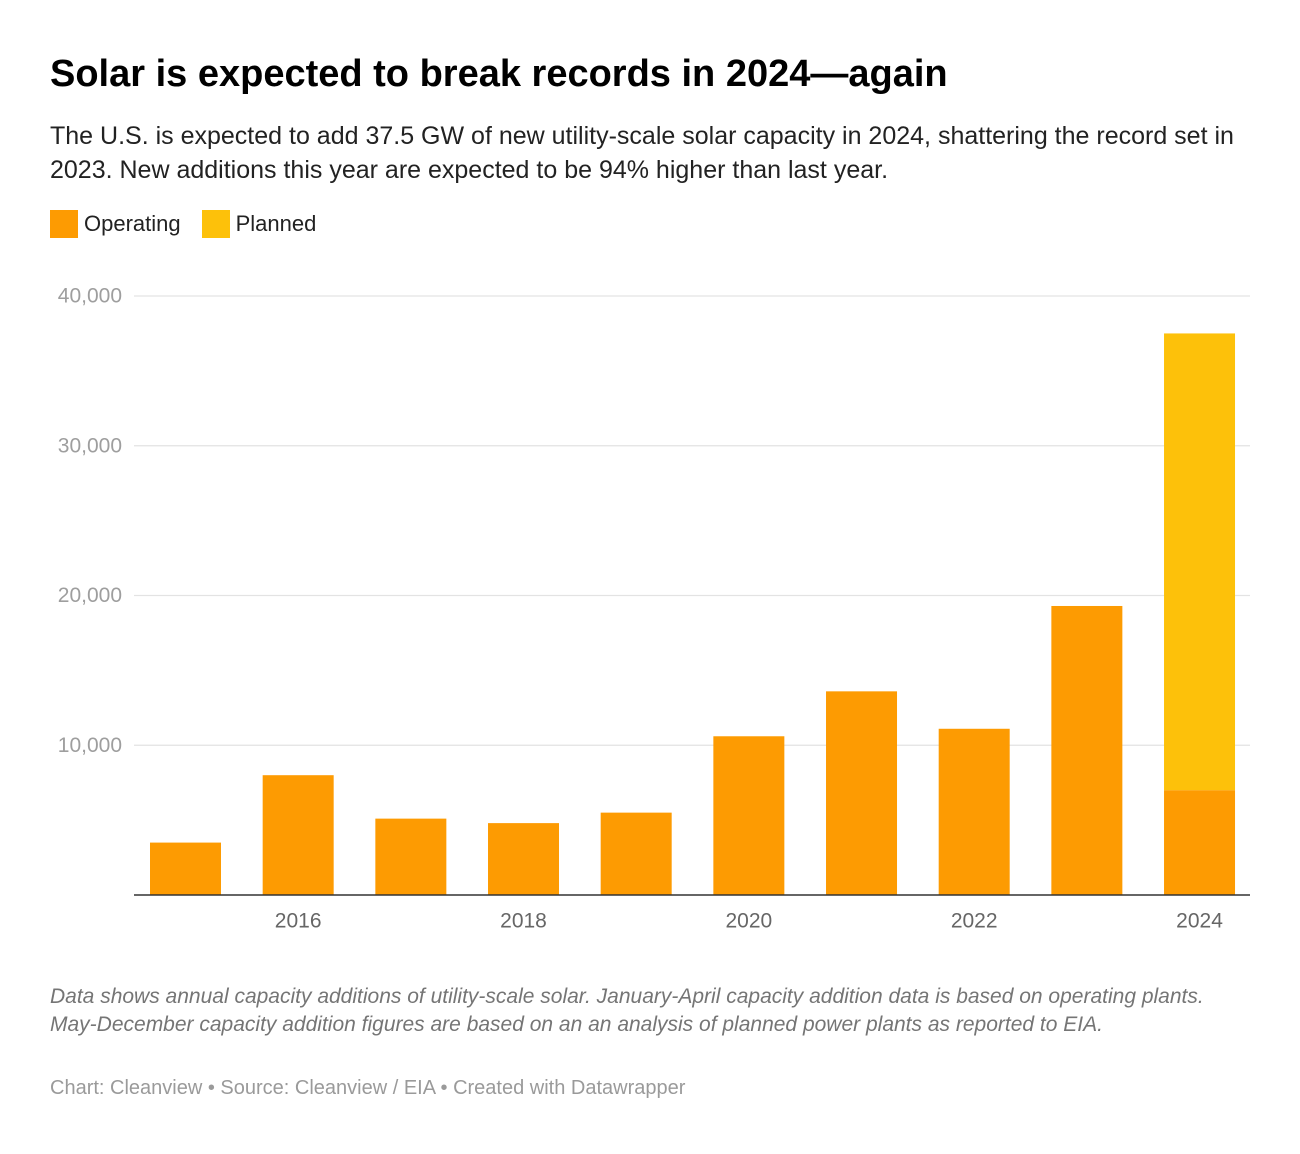 This screenshot has width=1300, height=1154. I want to click on legend-label-planned: Planned, so click(276, 223).